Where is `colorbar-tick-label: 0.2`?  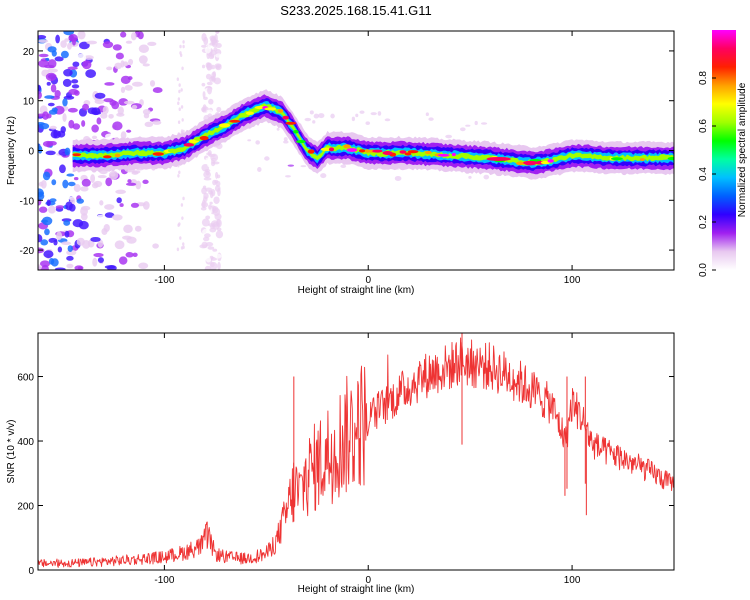
colorbar-tick-label: 0.2 is located at coordinates (703, 222).